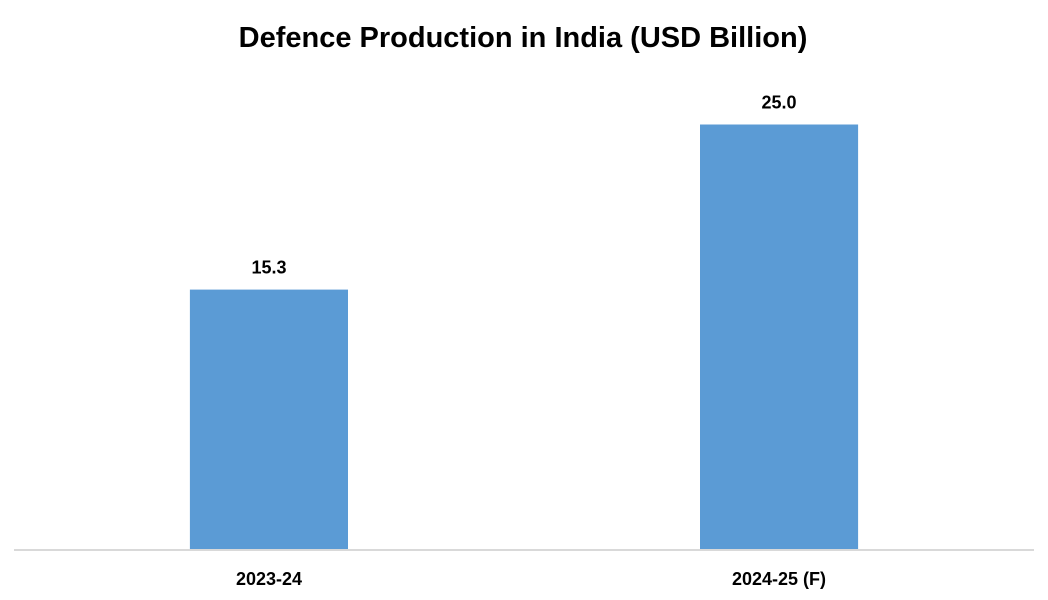 Image resolution: width=1048 pixels, height=600 pixels. I want to click on x-tick-label-1: 2023-24, so click(269, 579).